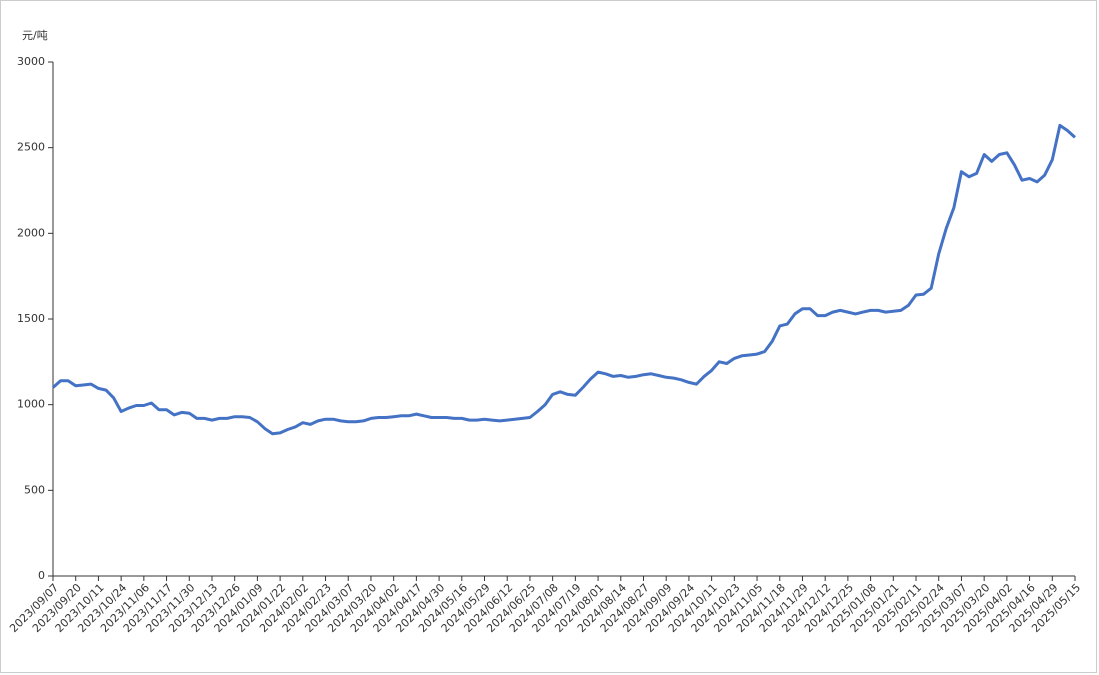 The width and height of the screenshot is (1099, 675). I want to click on y-tick-label: 2000, so click(31, 232).